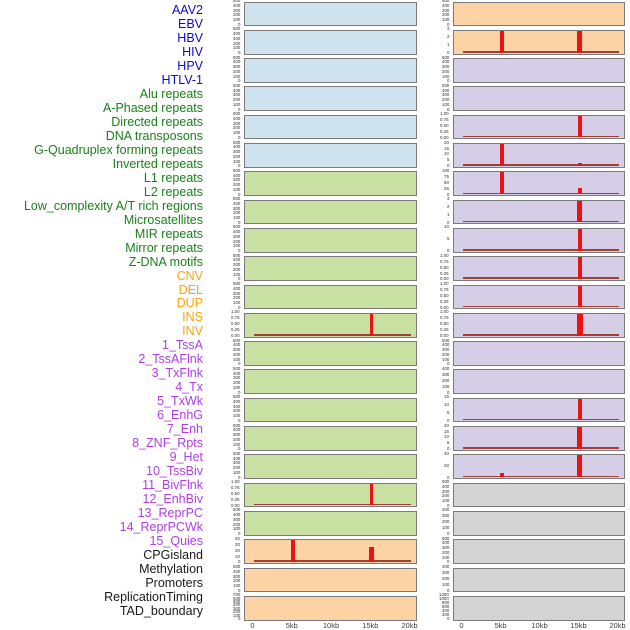 The width and height of the screenshot is (630, 630). What do you see at coordinates (370, 625) in the screenshot?
I see `x-axis-tick-label-15kb: 15kb` at bounding box center [370, 625].